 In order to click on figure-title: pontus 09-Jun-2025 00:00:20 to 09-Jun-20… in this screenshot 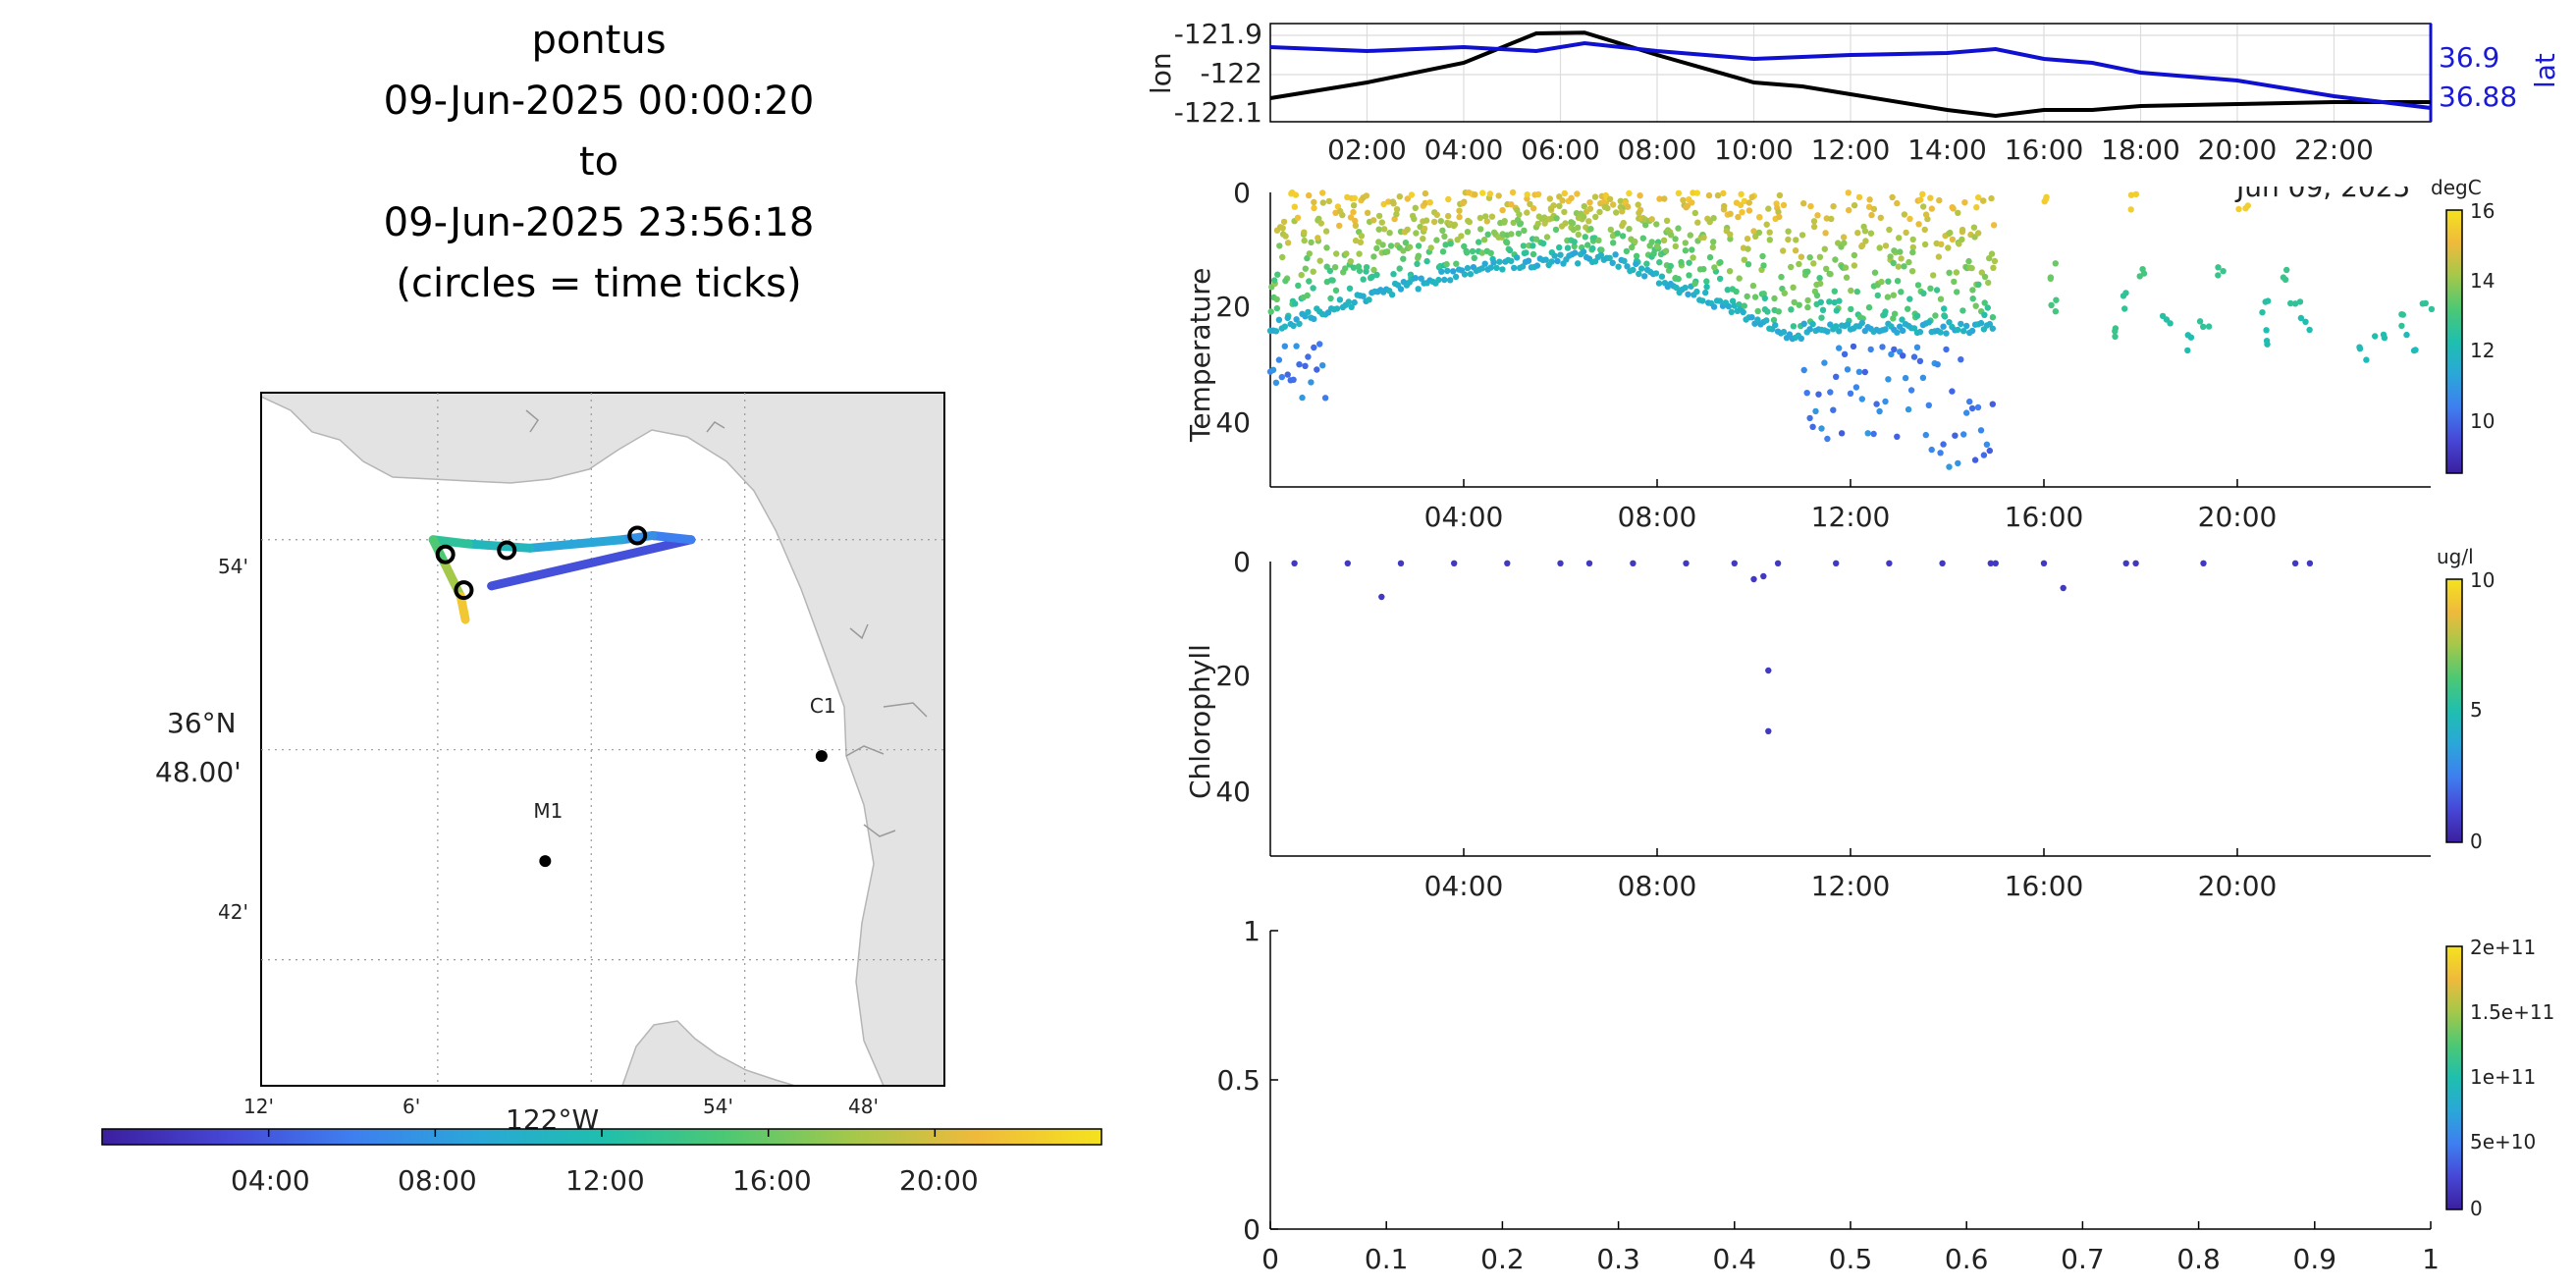, I will do `click(598, 162)`.